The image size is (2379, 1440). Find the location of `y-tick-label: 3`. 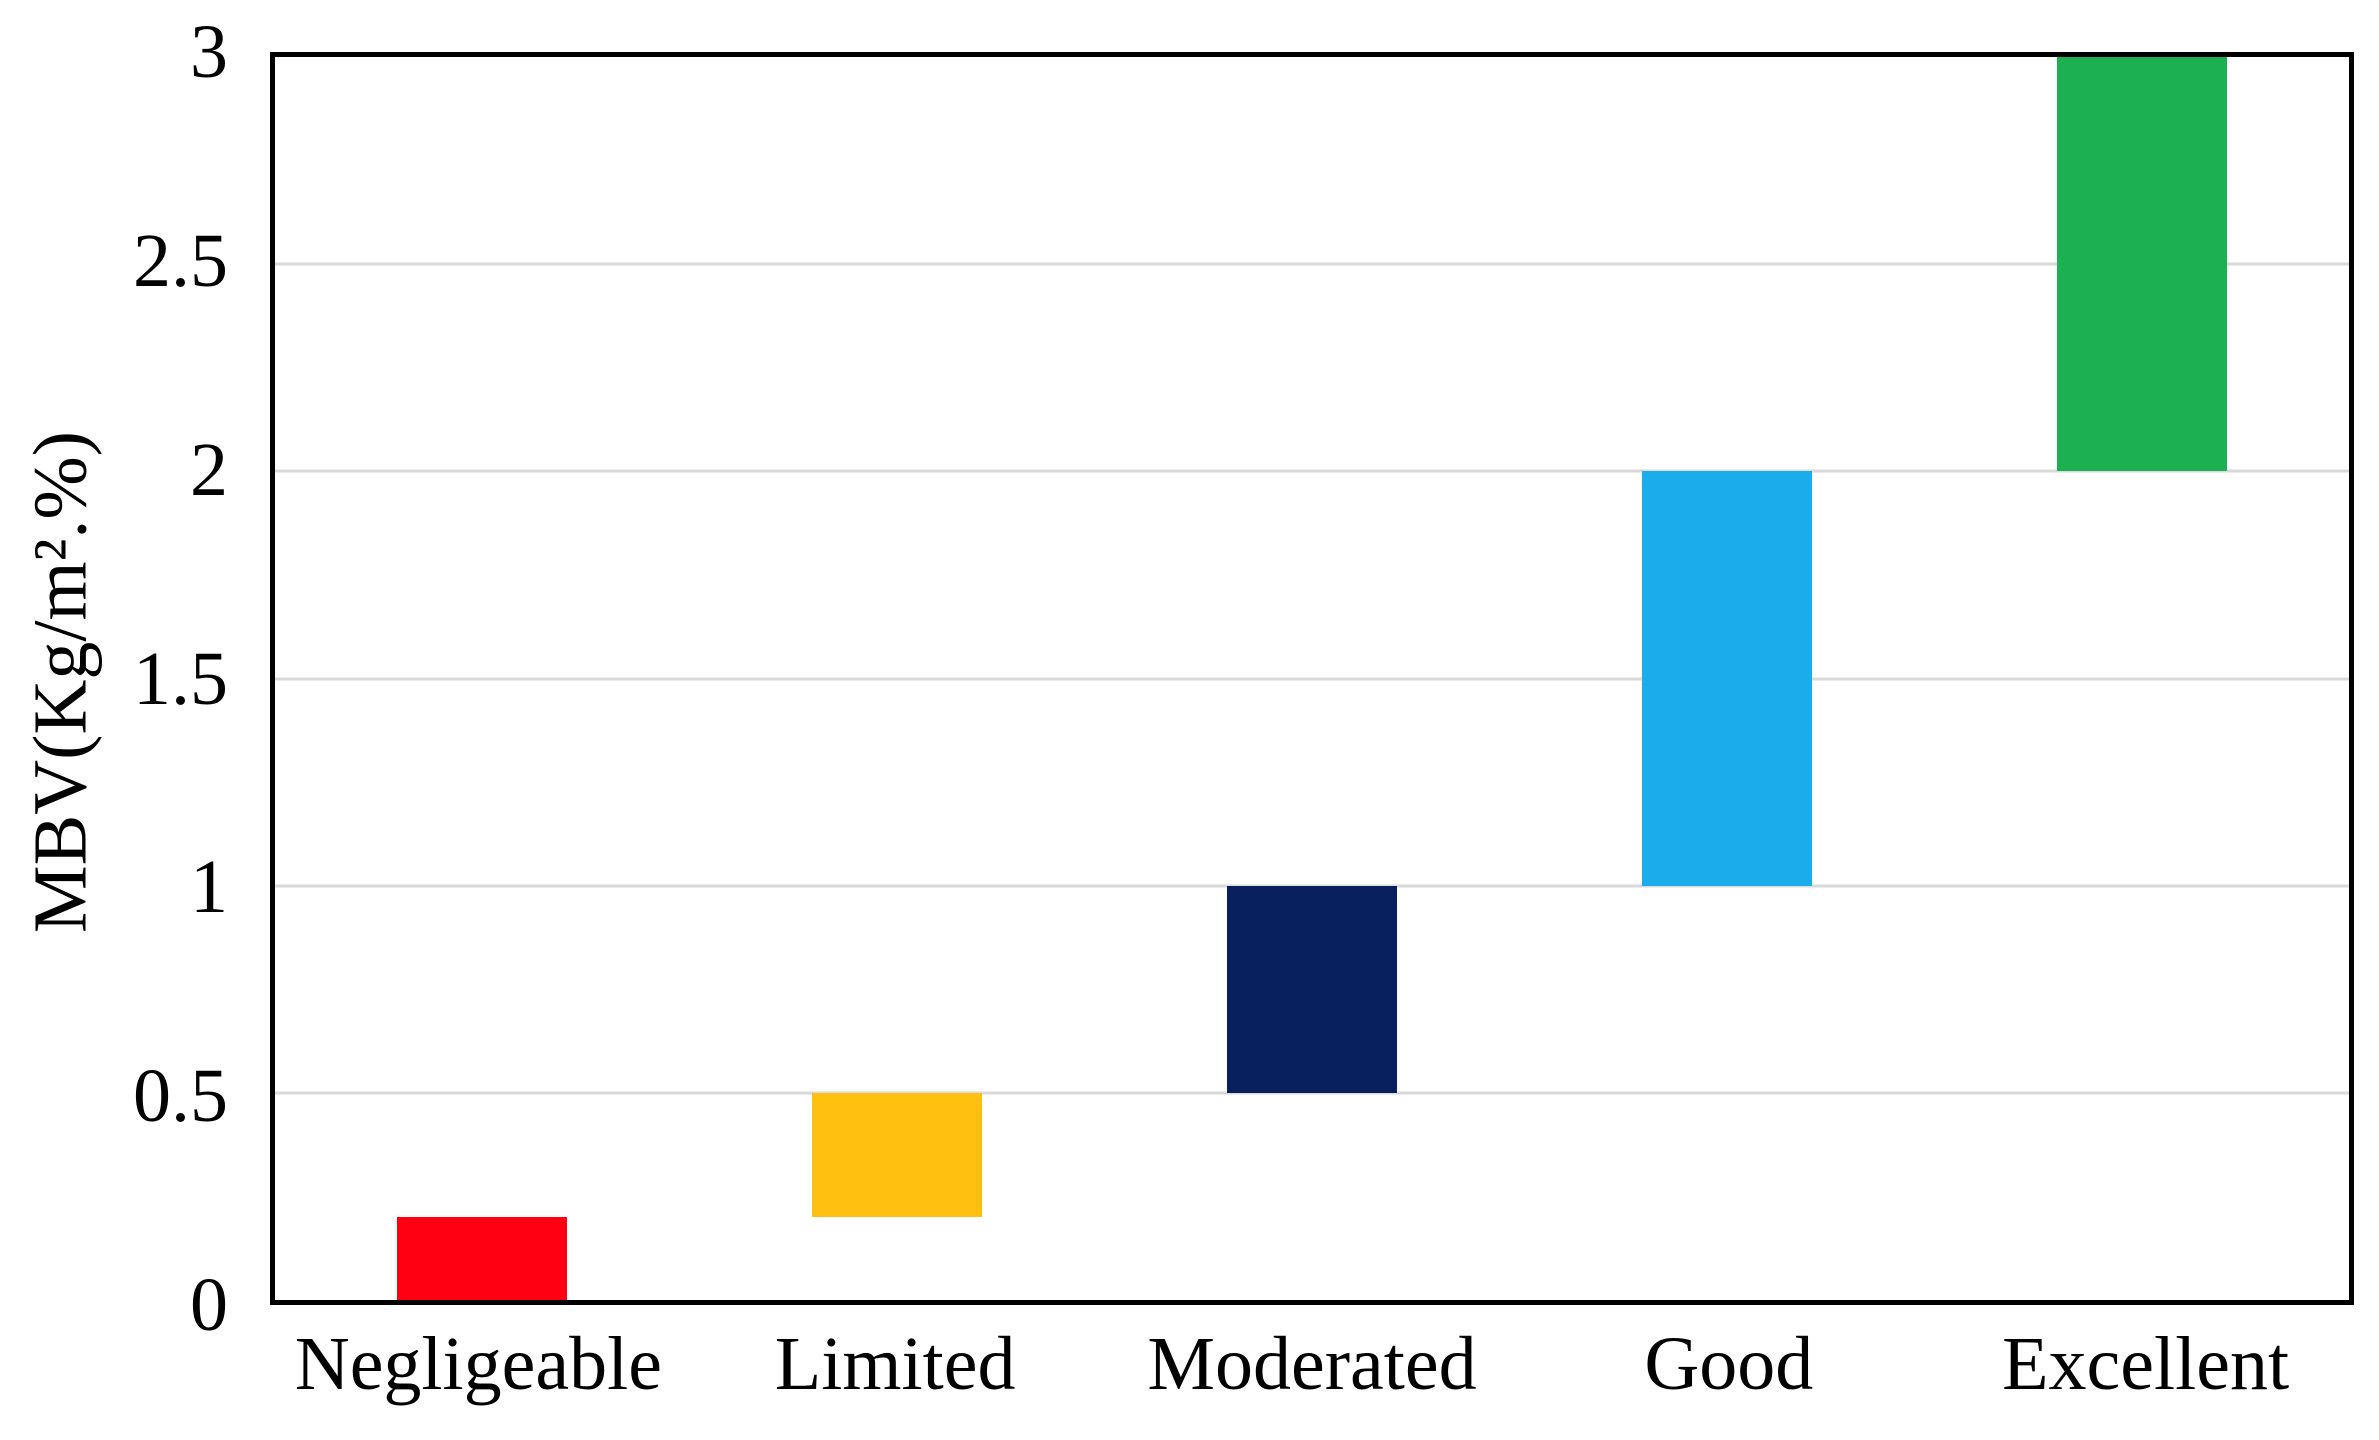

y-tick-label: 3 is located at coordinates (209, 52).